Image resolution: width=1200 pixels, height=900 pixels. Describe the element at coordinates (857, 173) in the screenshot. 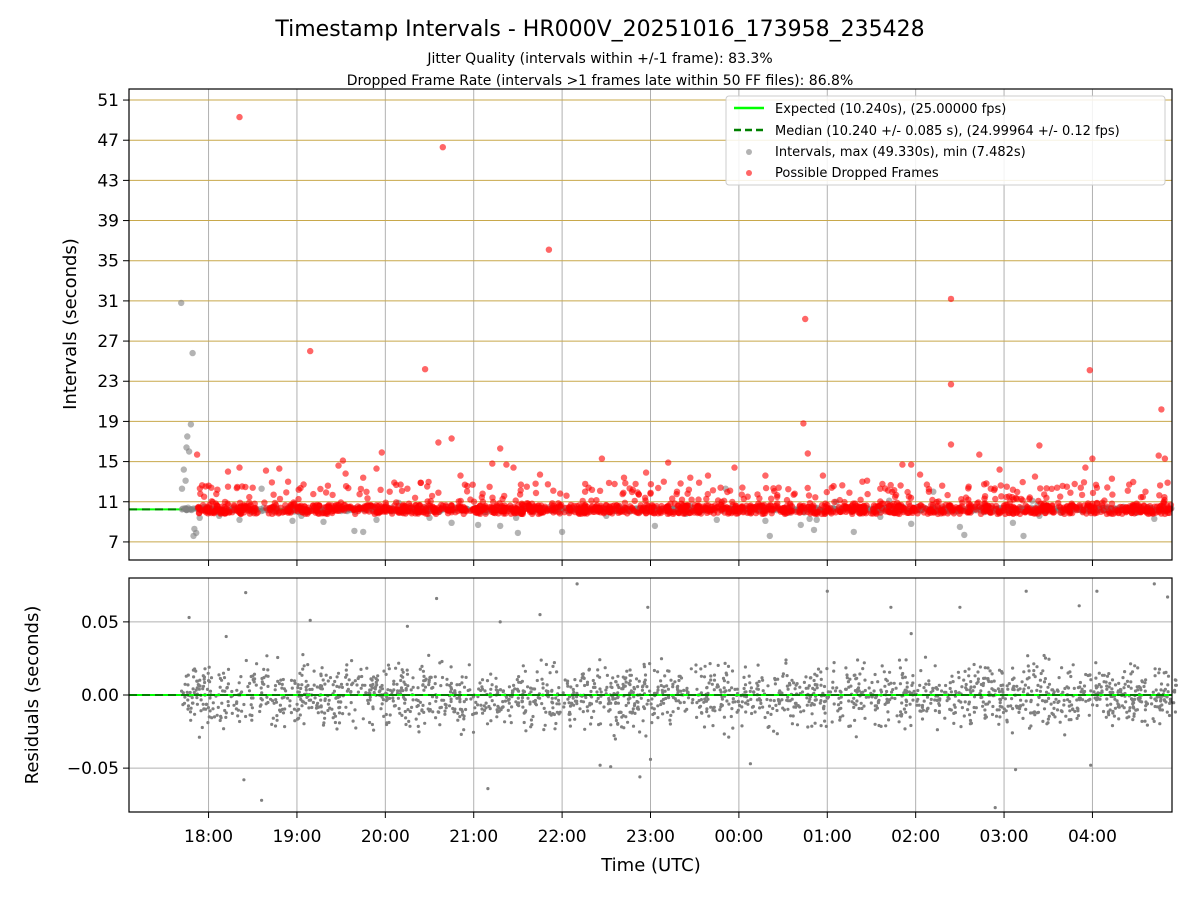

I see `legend-dropped-label: Possible Dropped Frames` at that location.